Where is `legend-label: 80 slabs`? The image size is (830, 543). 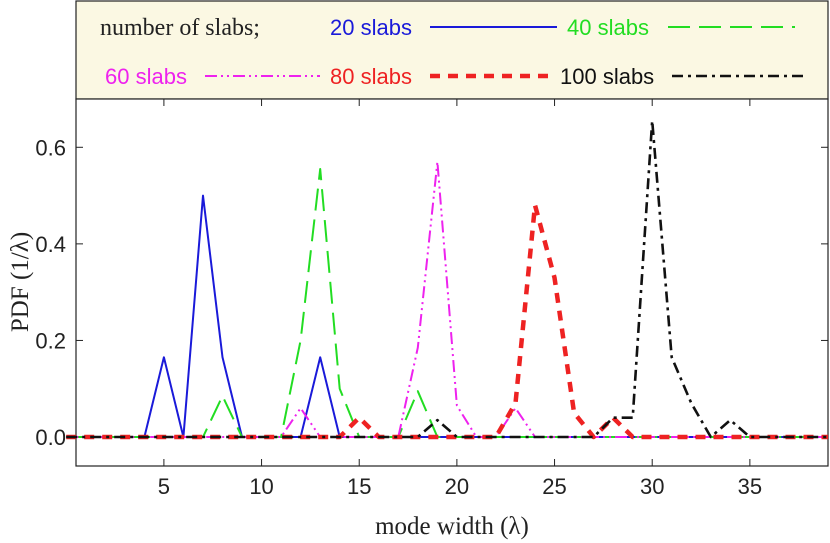 legend-label: 80 slabs is located at coordinates (371, 76).